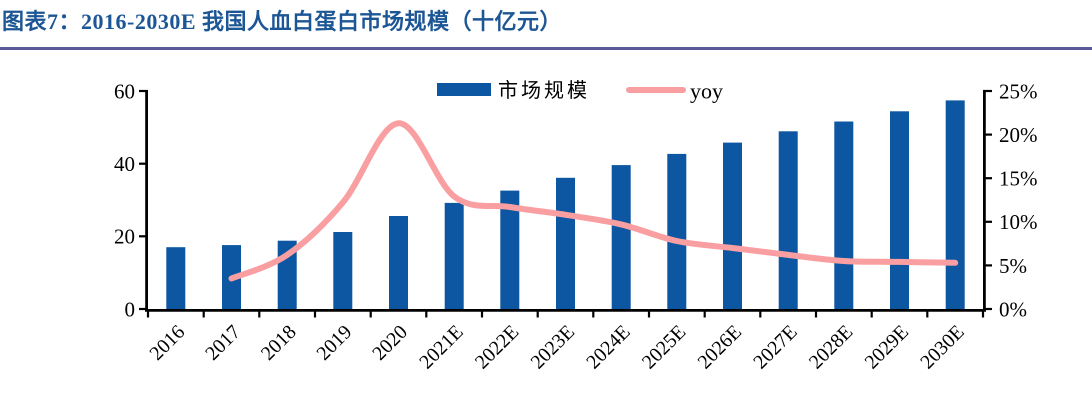  Describe the element at coordinates (1013, 309) in the screenshot. I see `right-axis-label: 0%` at that location.